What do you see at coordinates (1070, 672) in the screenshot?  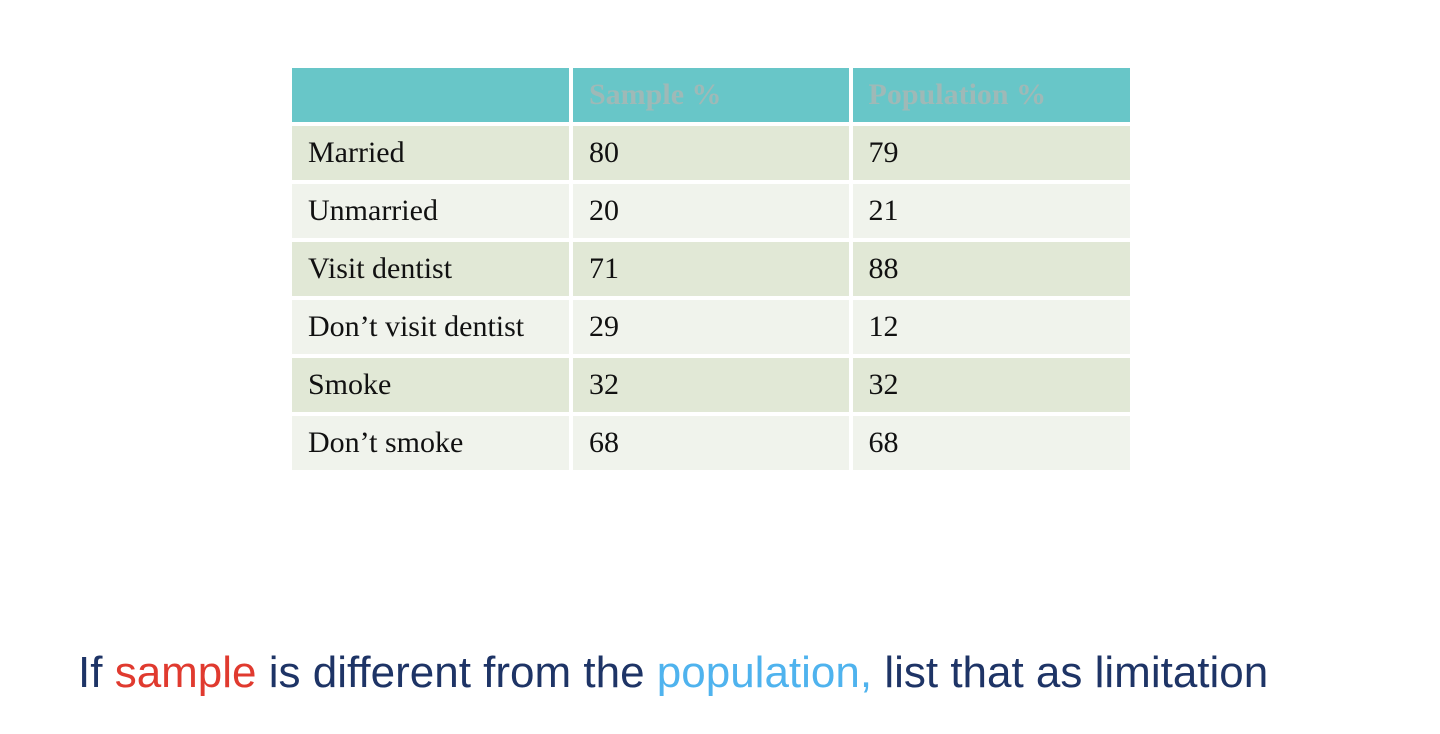 I see `caption-text-end: list that as limitation` at bounding box center [1070, 672].